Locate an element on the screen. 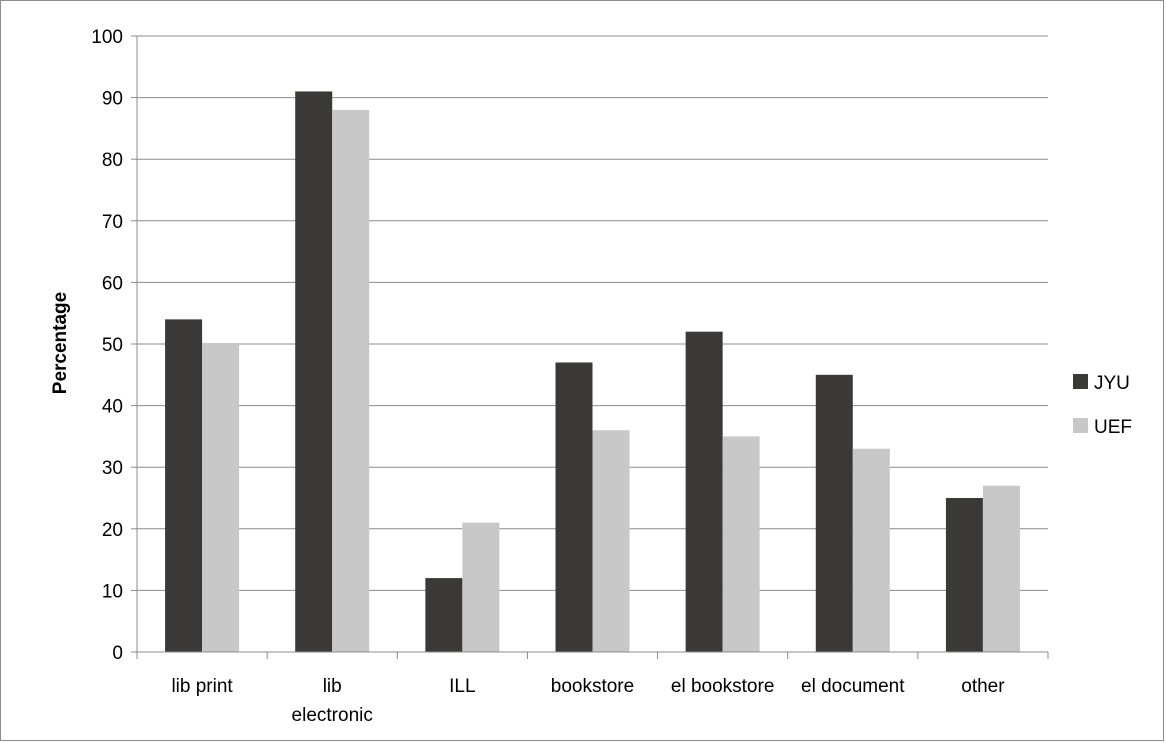  y-tick-labels: 0 10 20 30 40 50 60 70 80 90 100 is located at coordinates (107, 345).